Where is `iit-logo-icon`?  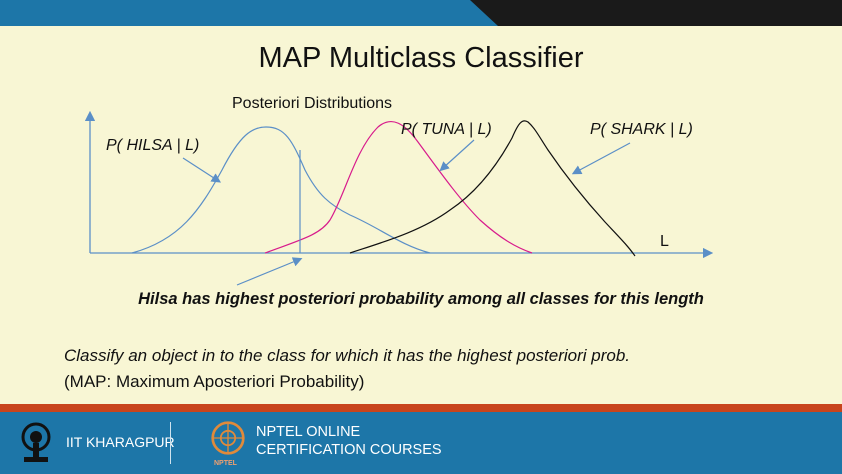 iit-logo-icon is located at coordinates (36, 442).